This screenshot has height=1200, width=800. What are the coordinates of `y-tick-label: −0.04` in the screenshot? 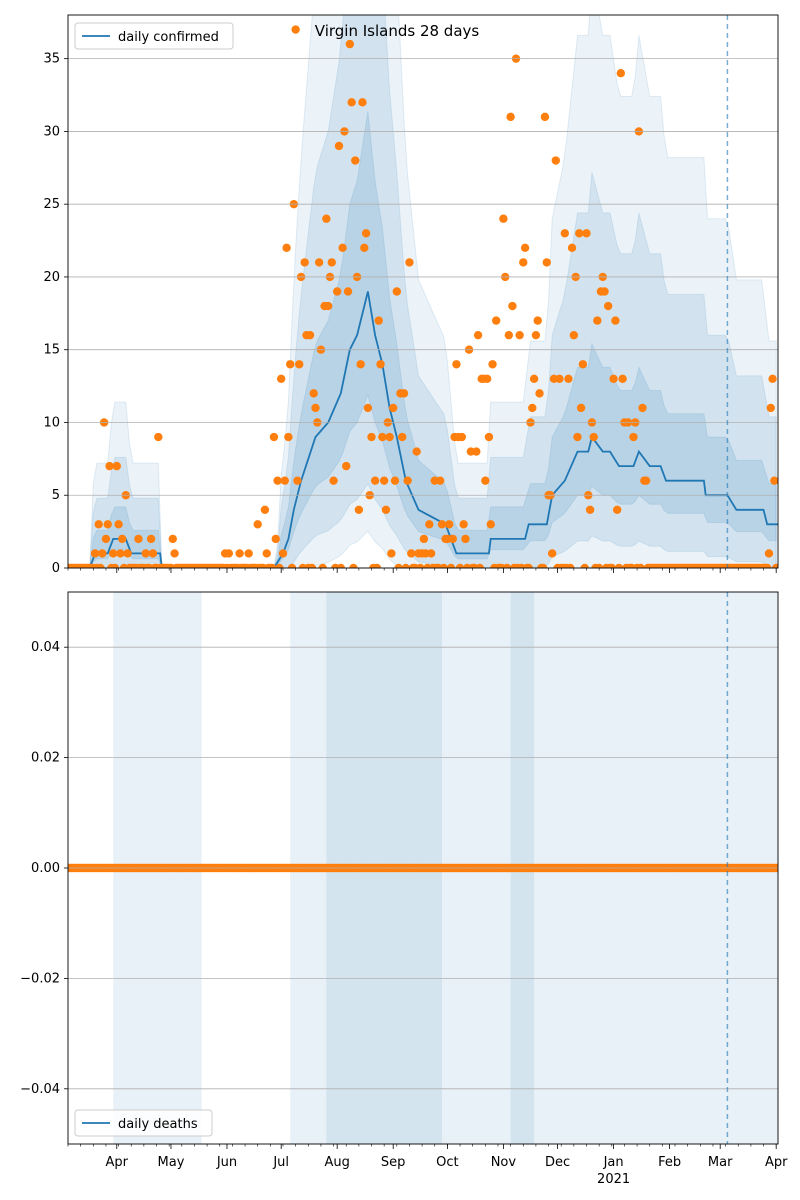 It's located at (40, 1089).